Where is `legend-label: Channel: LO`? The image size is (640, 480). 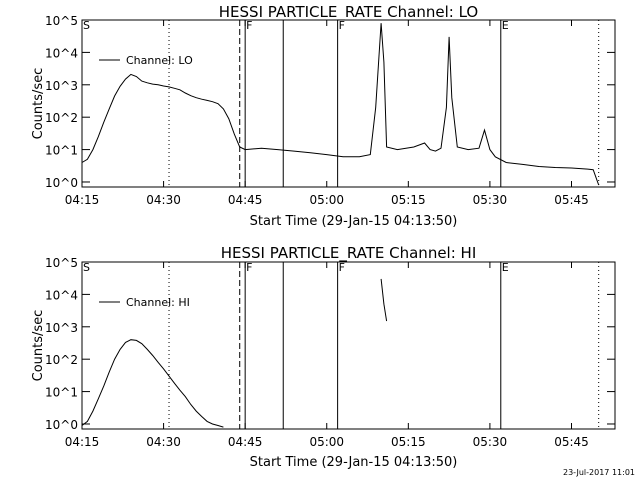 legend-label: Channel: LO is located at coordinates (159, 60).